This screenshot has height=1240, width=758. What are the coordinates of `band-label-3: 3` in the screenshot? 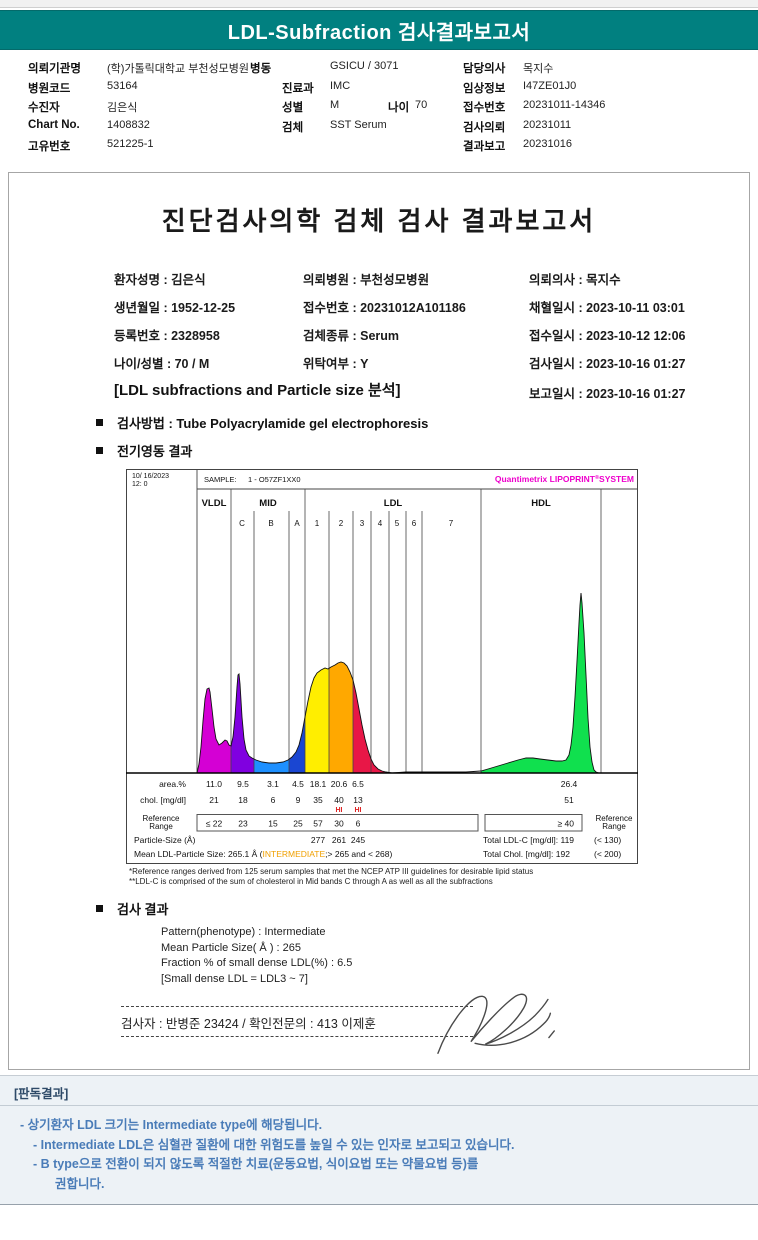 It's located at (362, 523).